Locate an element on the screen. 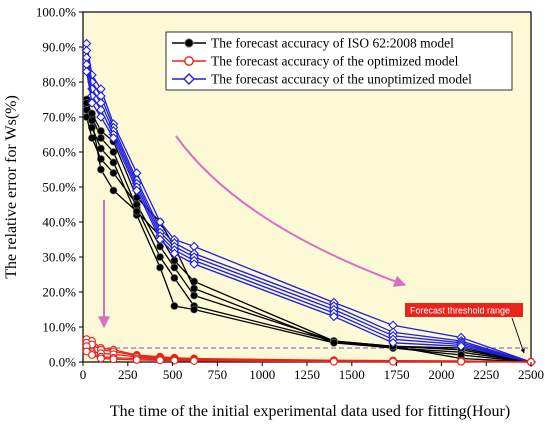 This screenshot has width=550, height=425. y-tick-label: 60.0% is located at coordinates (59, 152).